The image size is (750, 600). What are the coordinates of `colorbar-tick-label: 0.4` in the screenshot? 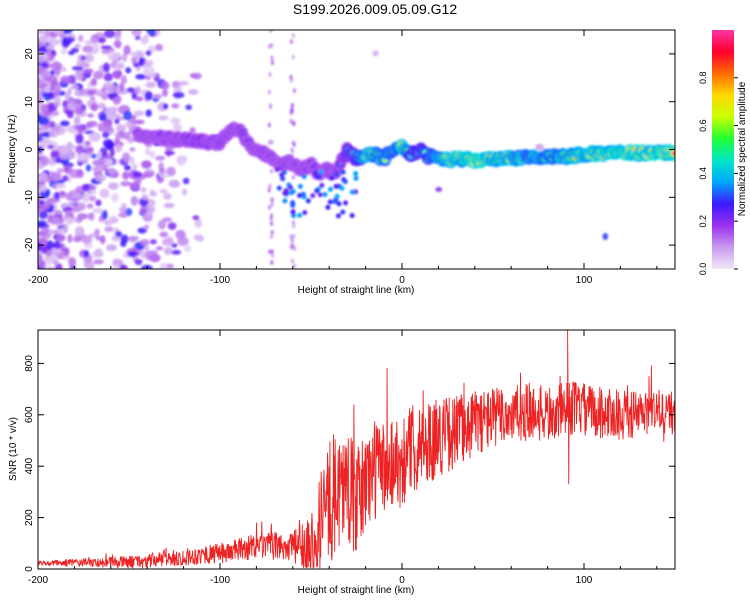 It's located at (703, 173).